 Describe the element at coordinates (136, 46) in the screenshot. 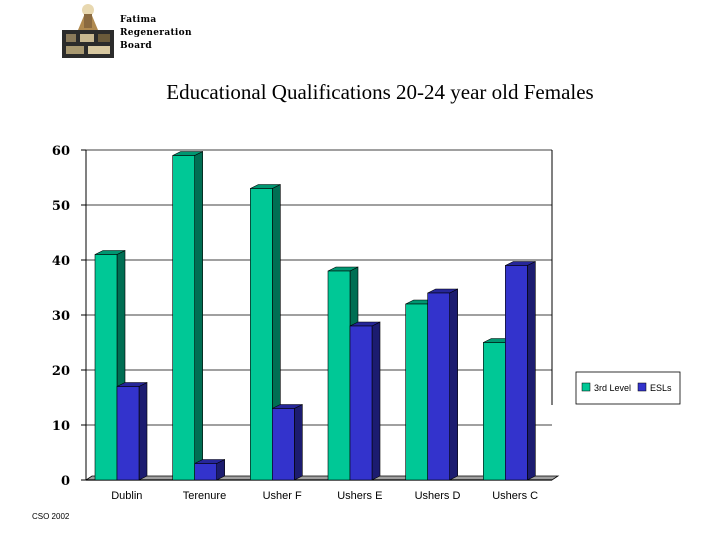

I see `logo-text-line: Board` at that location.